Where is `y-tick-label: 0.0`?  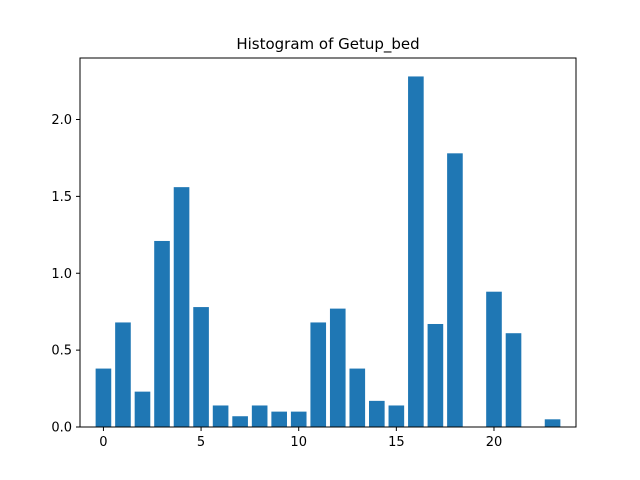 y-tick-label: 0.0 is located at coordinates (61, 428).